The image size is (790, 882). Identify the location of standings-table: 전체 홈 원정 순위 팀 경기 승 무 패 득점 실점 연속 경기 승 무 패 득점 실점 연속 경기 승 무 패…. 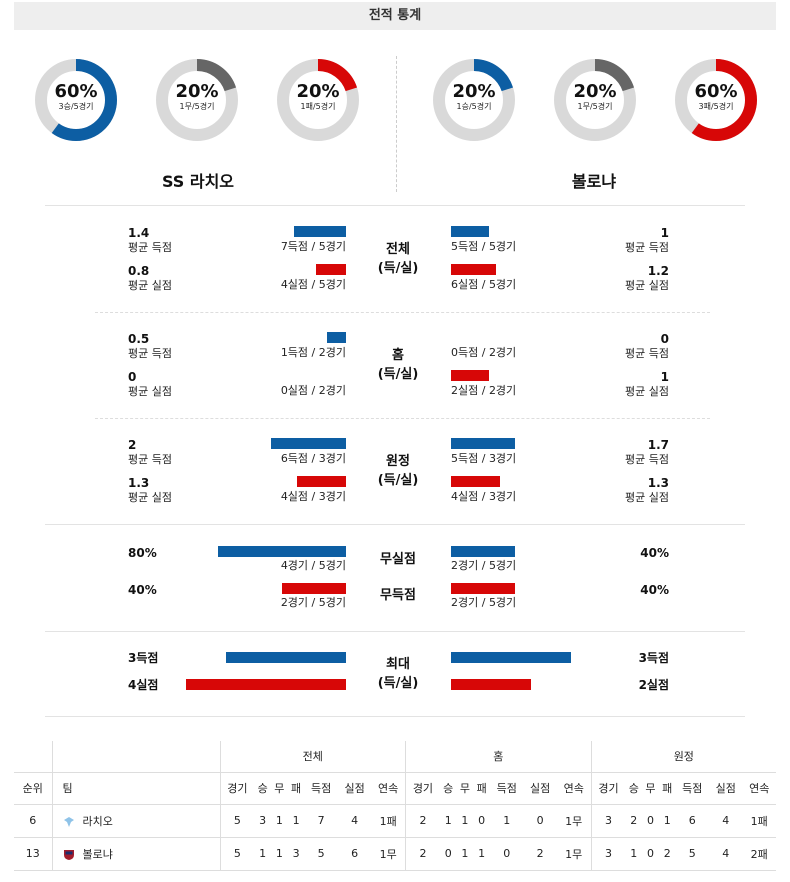
(395, 806).